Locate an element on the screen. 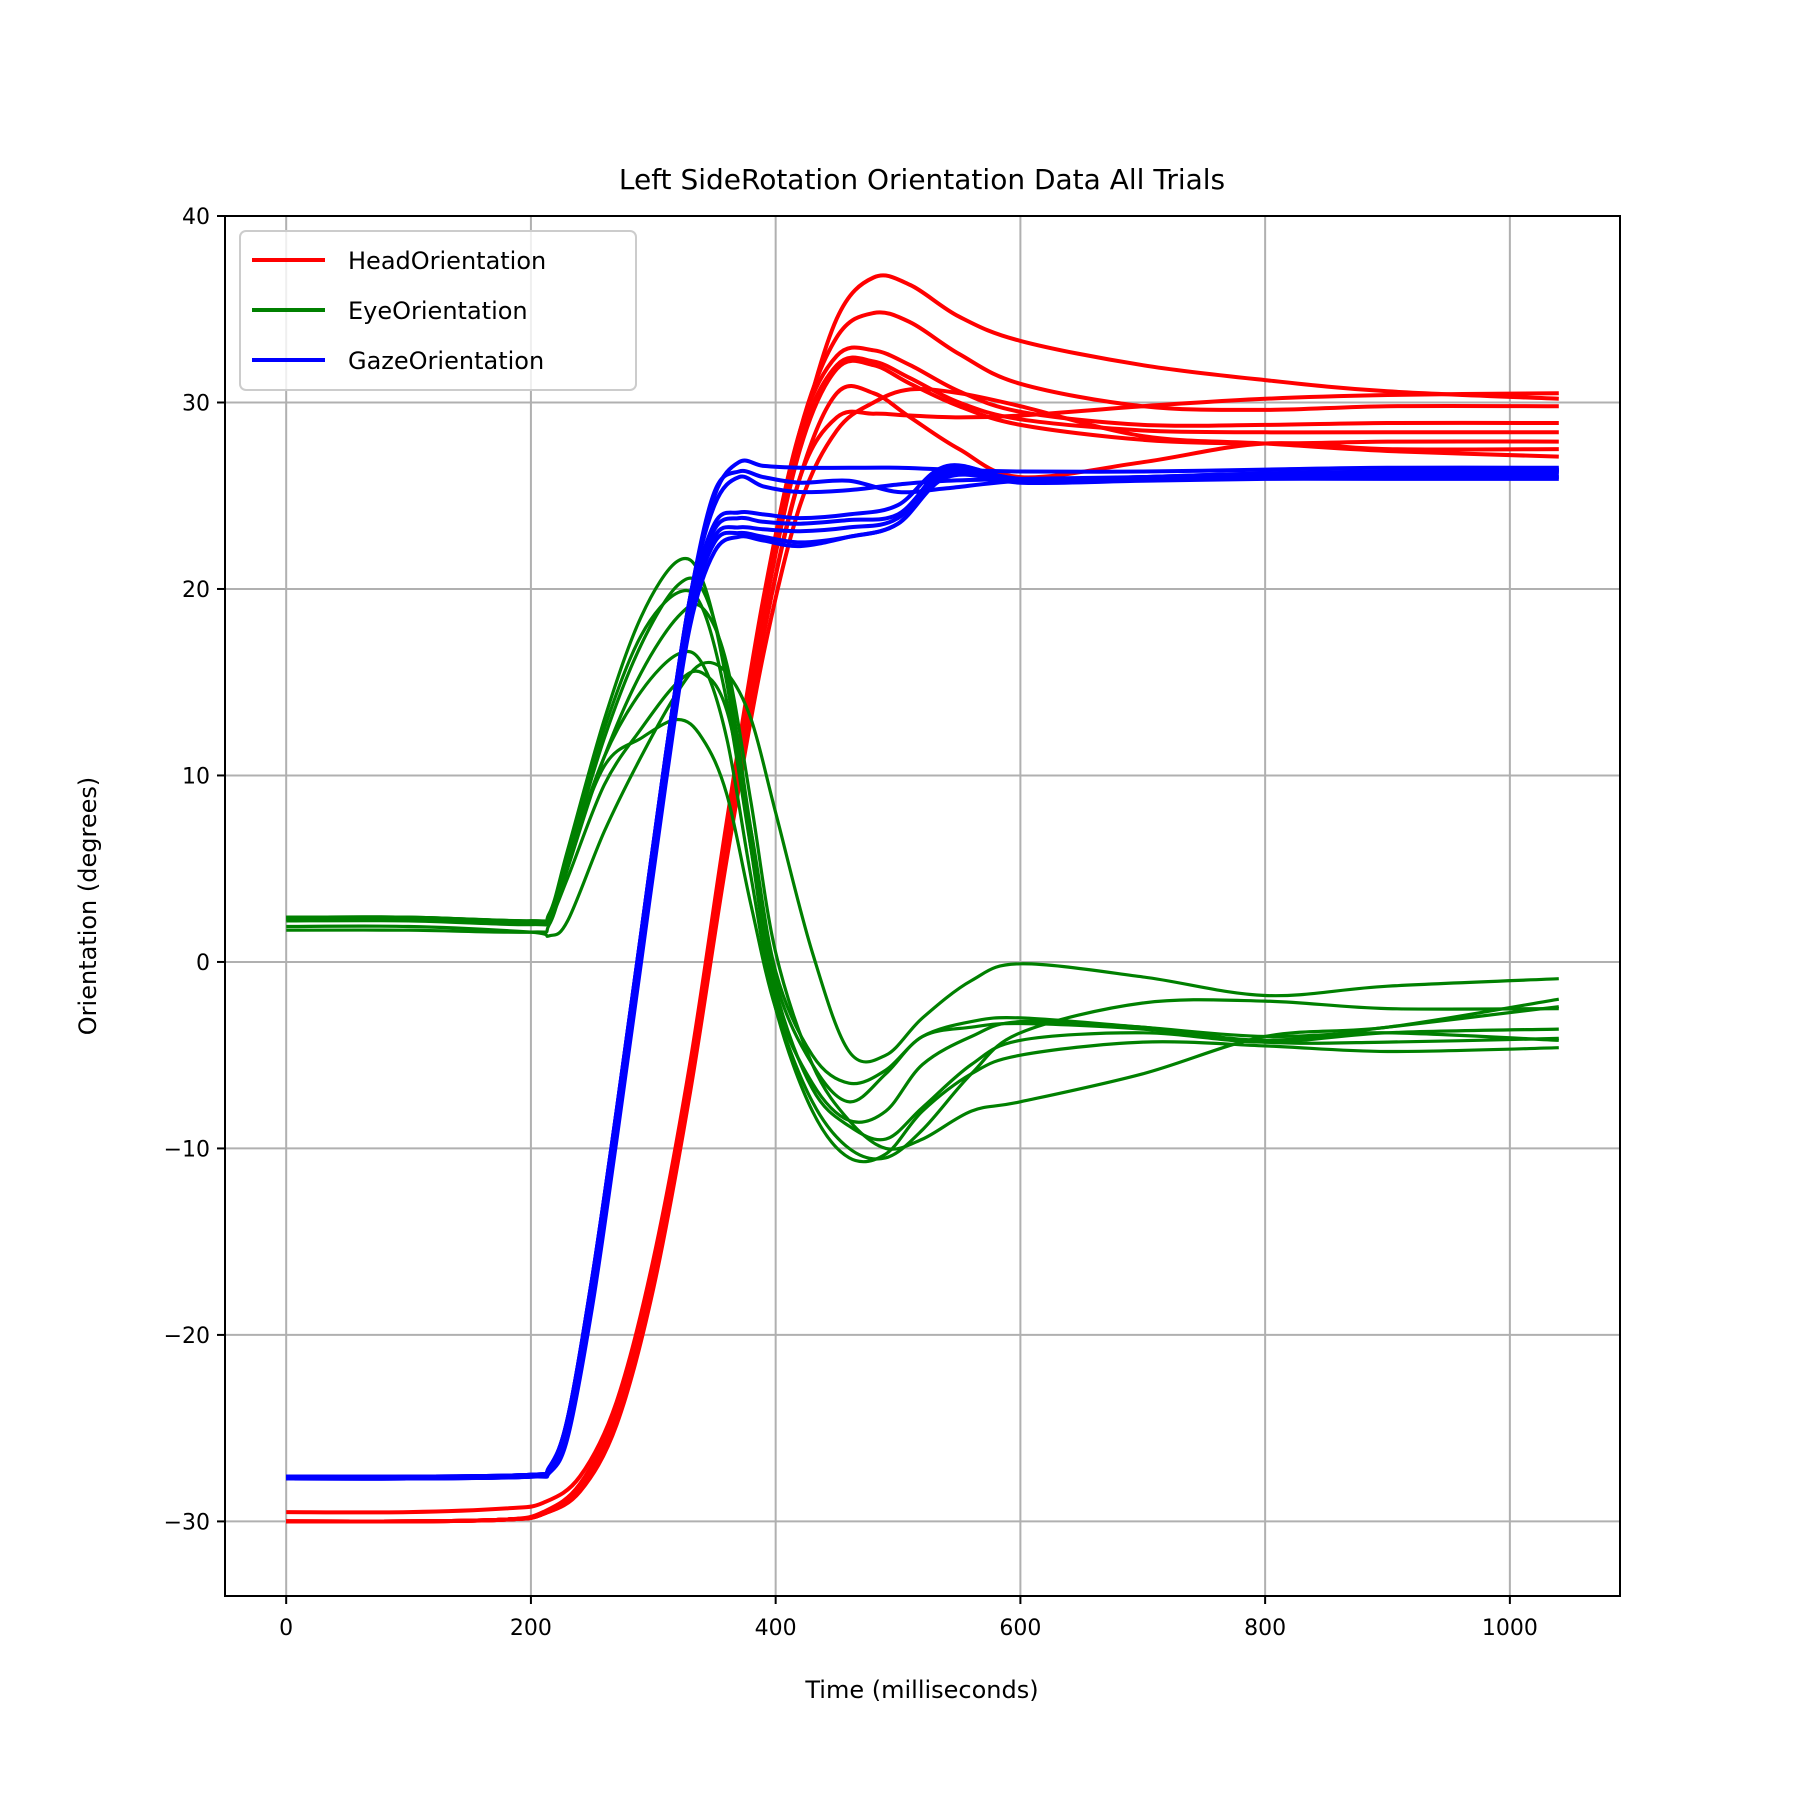 The image size is (1800, 1805). y-tick-label: 20 is located at coordinates (196, 590).